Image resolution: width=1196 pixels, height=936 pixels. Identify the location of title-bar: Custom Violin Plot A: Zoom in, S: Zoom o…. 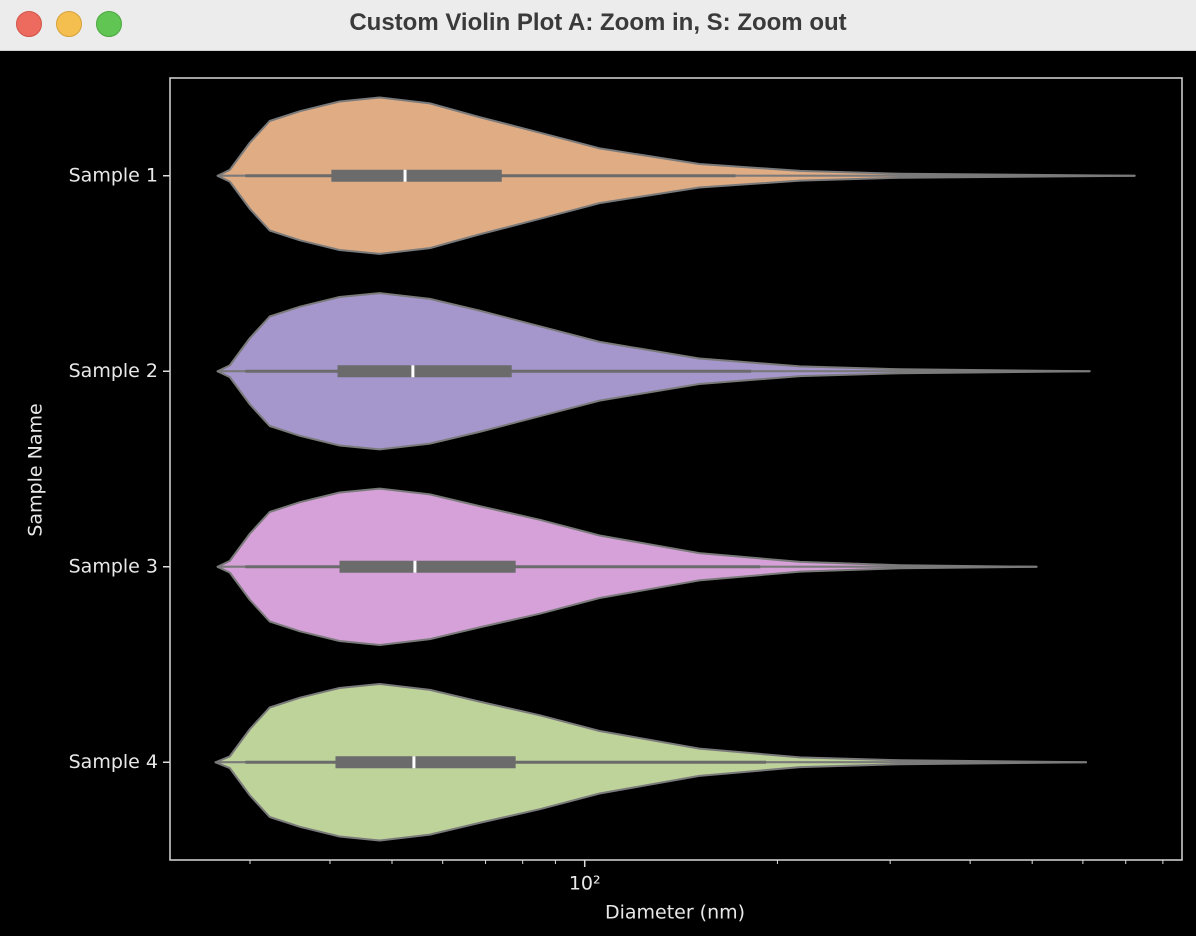
(598, 25).